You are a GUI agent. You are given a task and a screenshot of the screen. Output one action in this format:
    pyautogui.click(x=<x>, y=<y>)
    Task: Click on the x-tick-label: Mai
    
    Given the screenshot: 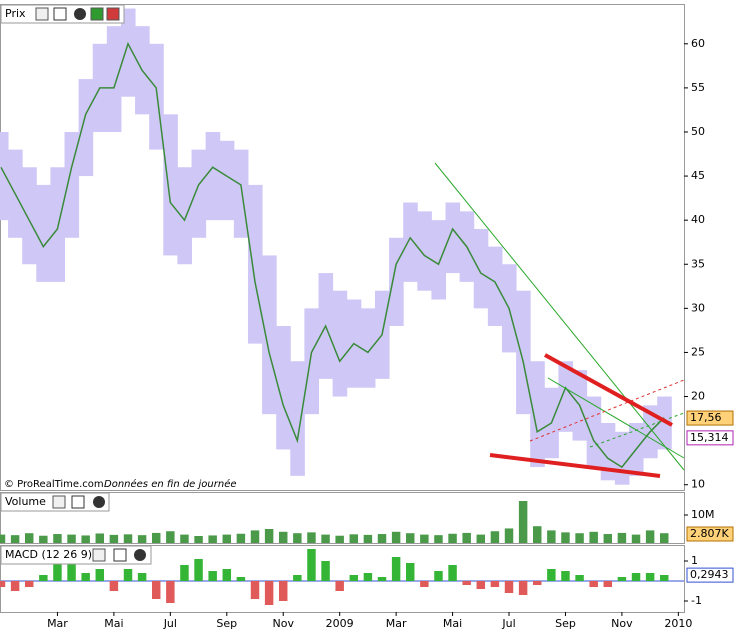 What is the action you would take?
    pyautogui.click(x=452, y=623)
    